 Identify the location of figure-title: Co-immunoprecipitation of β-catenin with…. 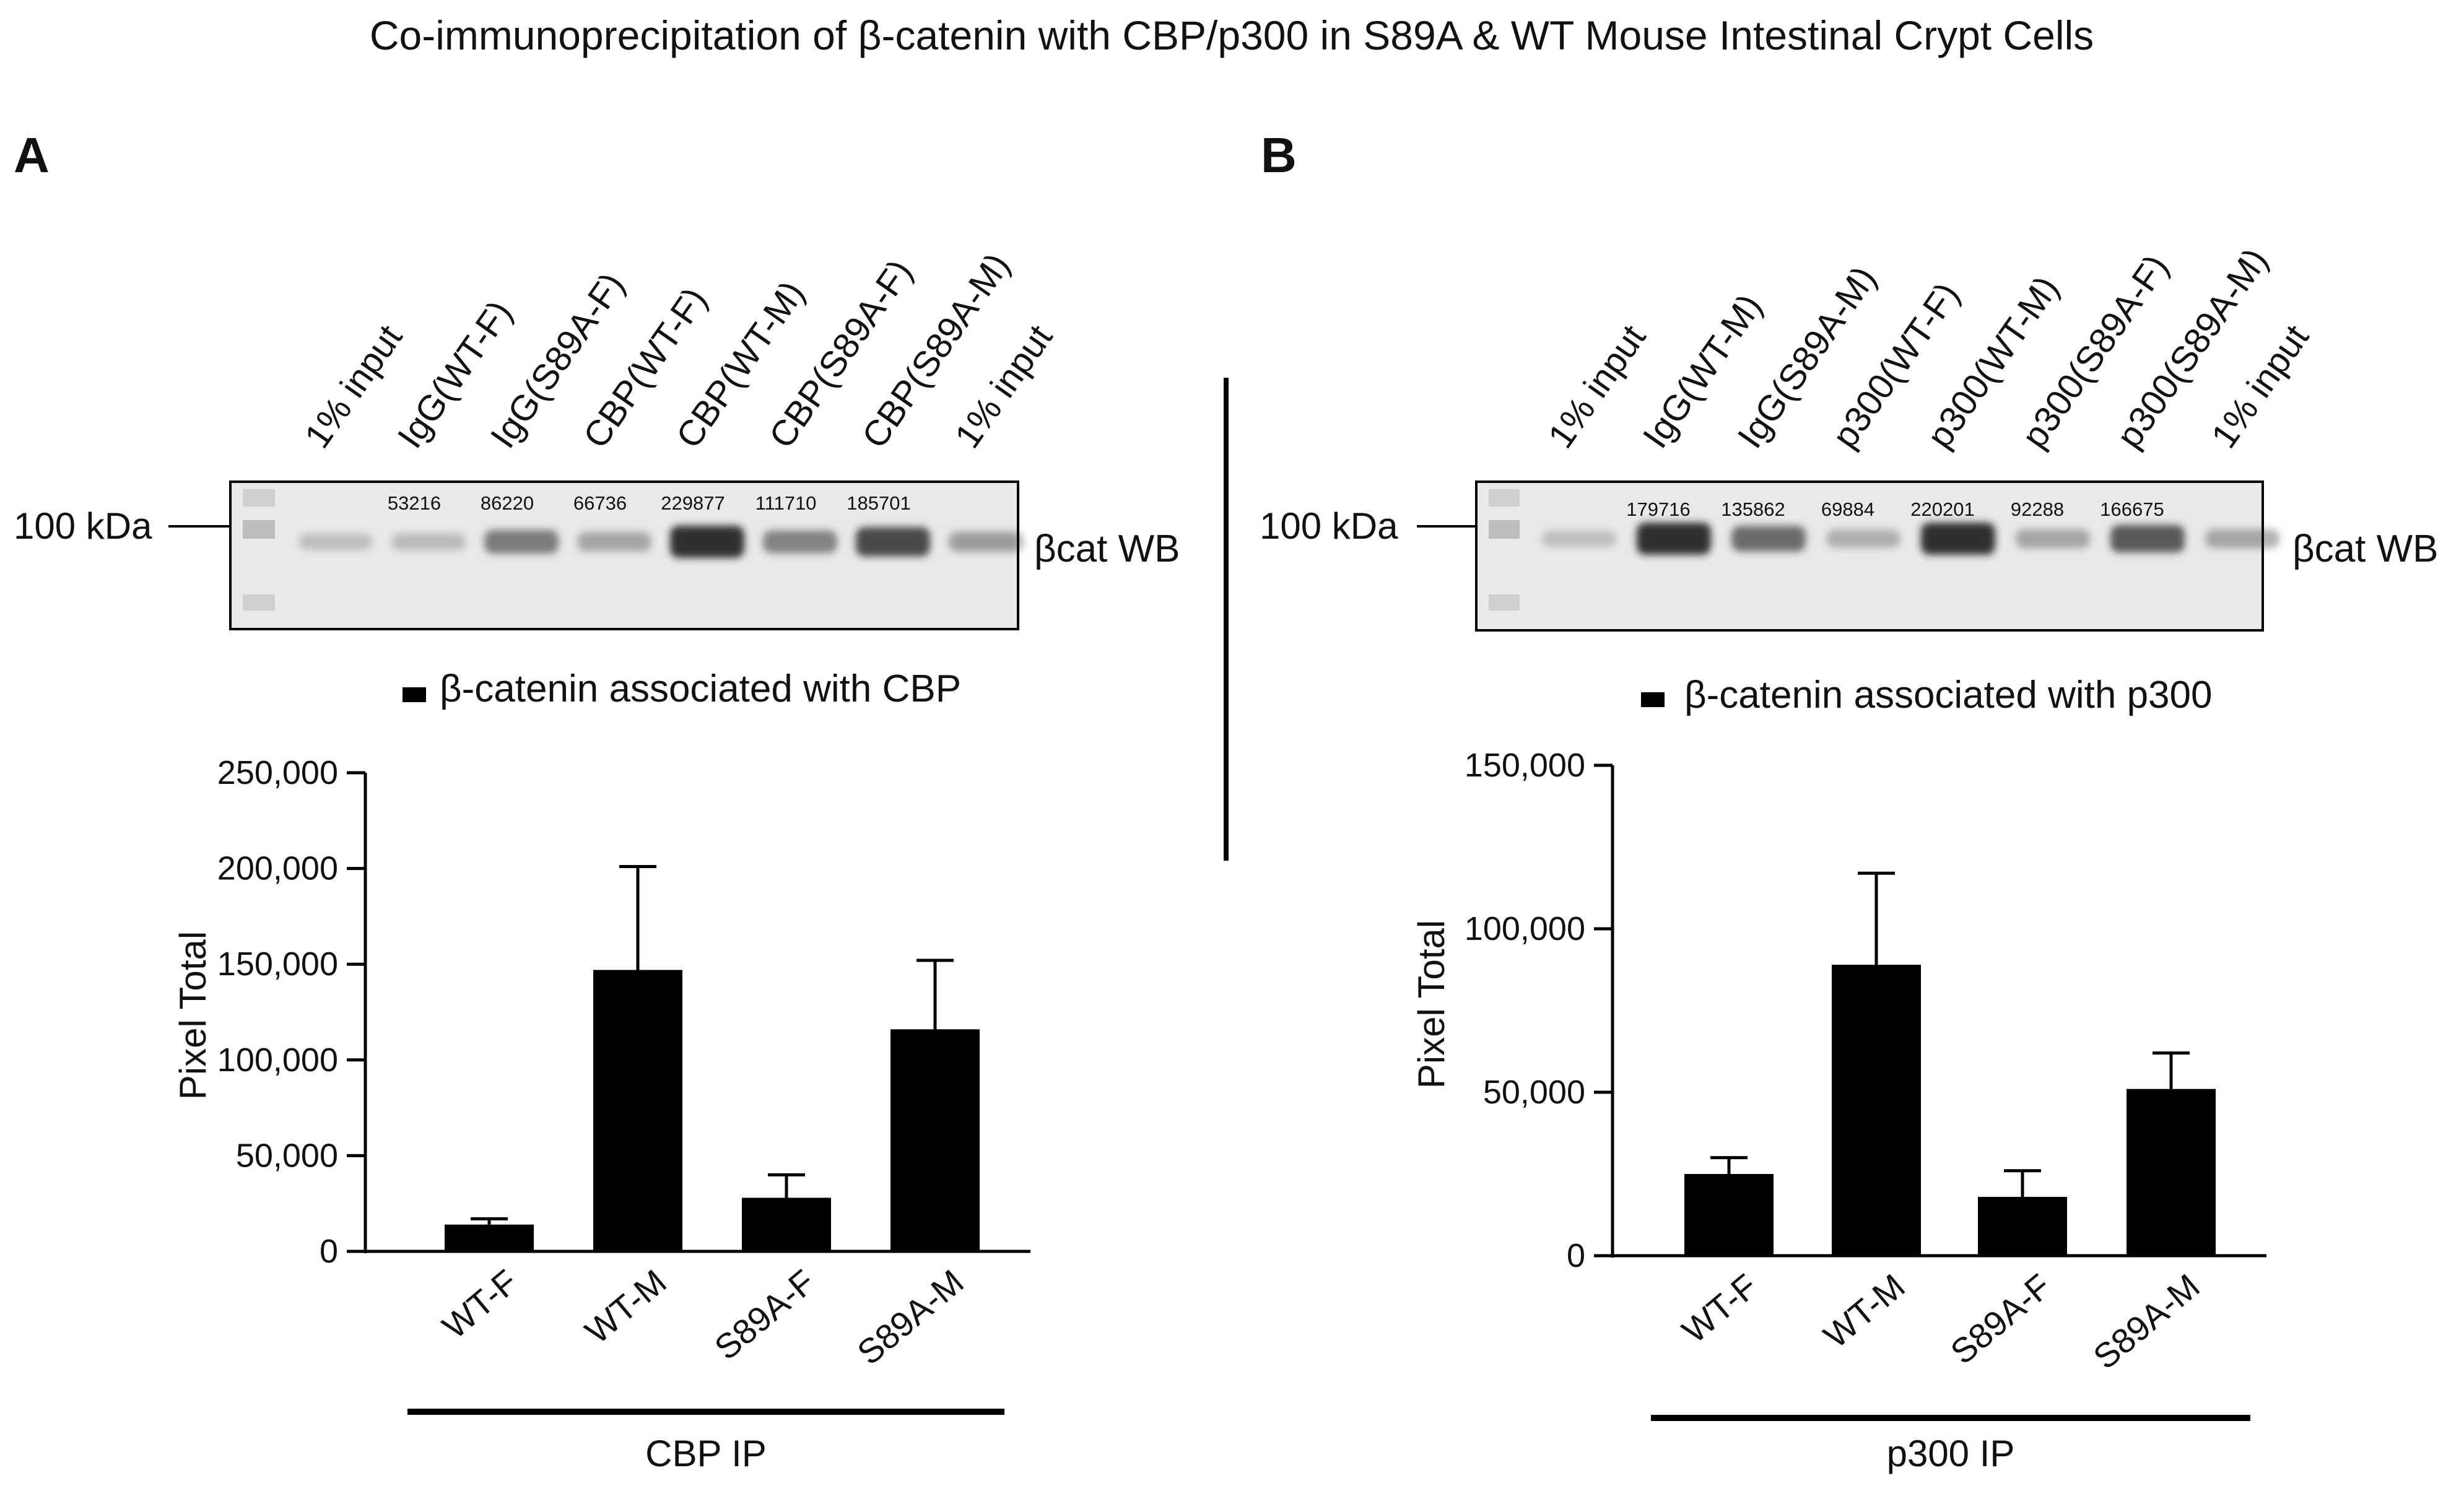
(1232, 35).